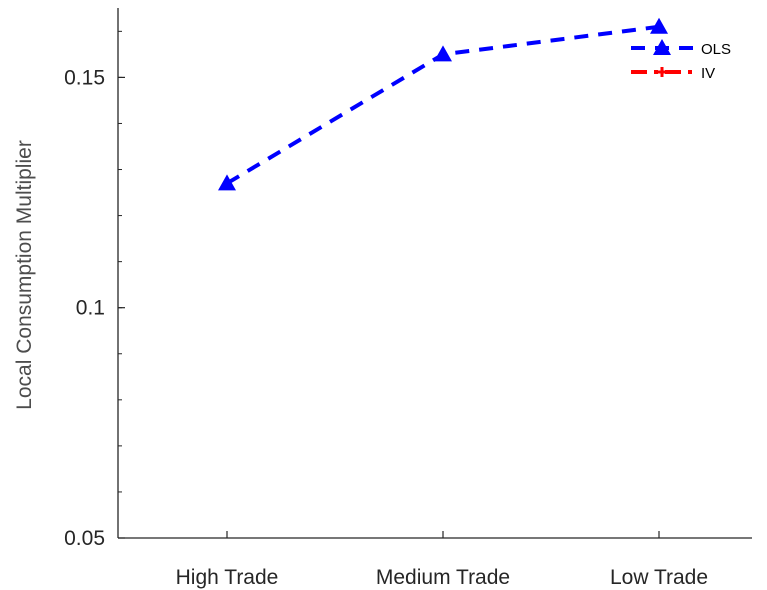  What do you see at coordinates (681, 48) in the screenshot?
I see `legend-item-ols: OLS` at bounding box center [681, 48].